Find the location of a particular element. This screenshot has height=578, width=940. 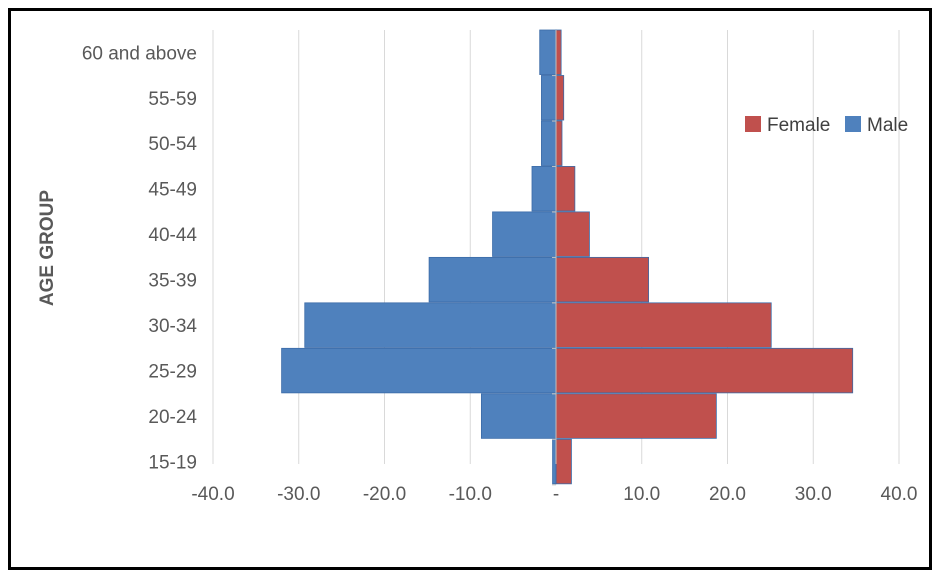

axis is located at coordinates (554, 258).